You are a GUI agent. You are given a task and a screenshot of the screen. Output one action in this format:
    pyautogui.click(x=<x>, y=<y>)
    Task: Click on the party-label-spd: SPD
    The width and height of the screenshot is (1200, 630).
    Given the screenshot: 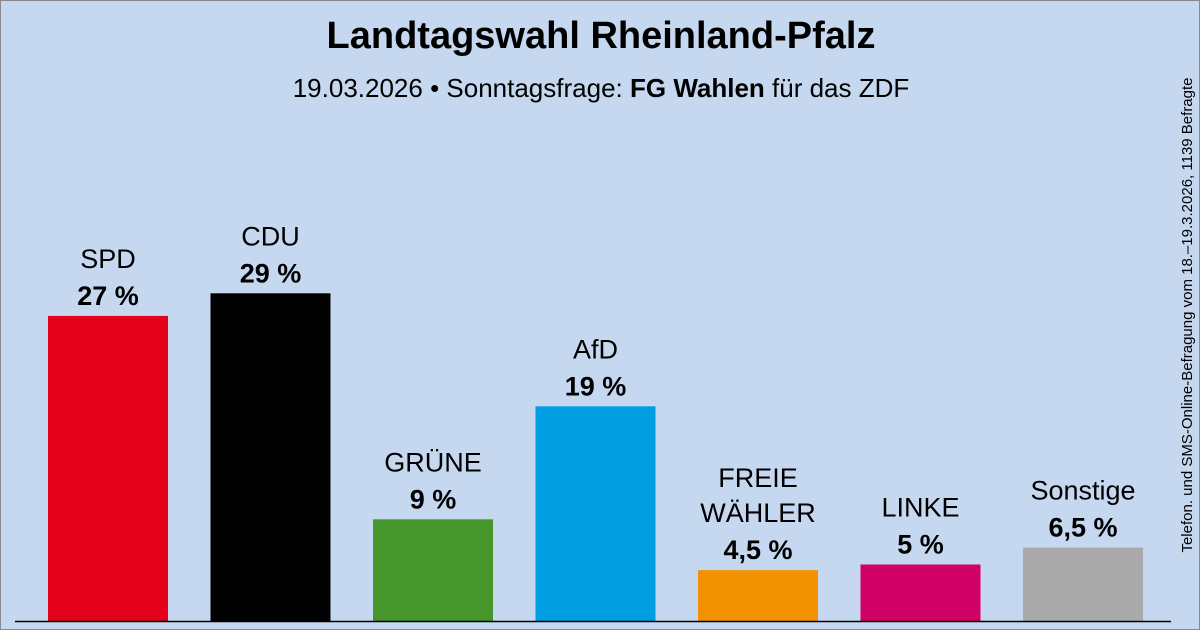 What is the action you would take?
    pyautogui.click(x=108, y=259)
    